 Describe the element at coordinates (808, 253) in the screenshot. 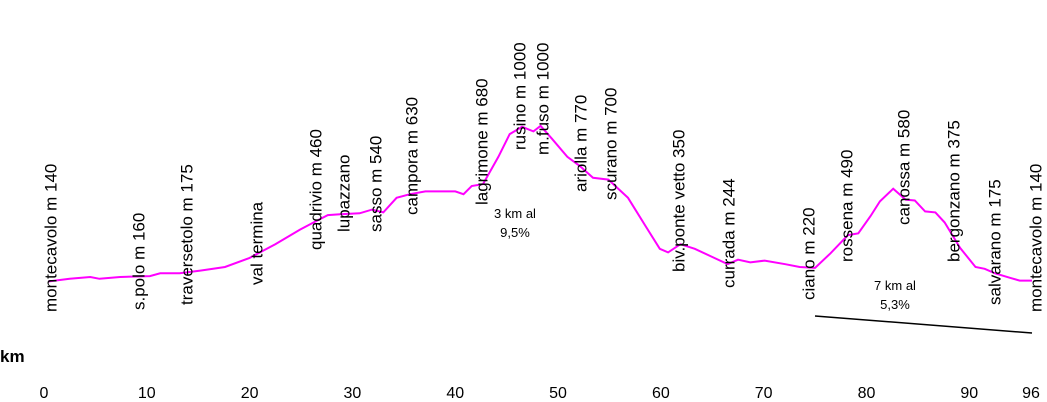

I see `place-label: ciano m 220` at that location.